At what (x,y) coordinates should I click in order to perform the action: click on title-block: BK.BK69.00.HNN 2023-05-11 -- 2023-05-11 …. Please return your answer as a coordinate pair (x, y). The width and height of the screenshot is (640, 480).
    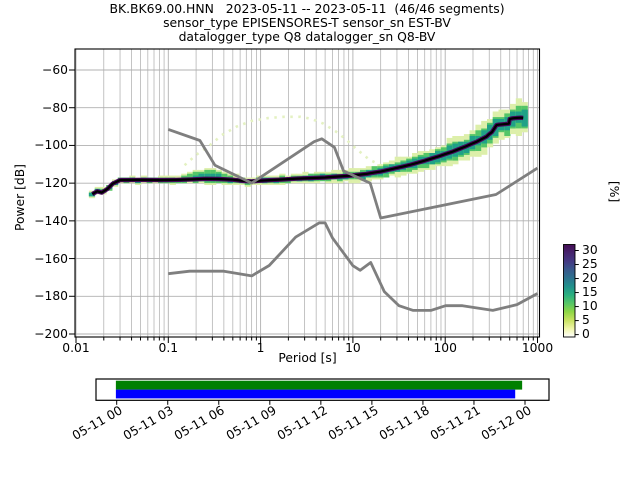
    Looking at the image, I should click on (307, 23).